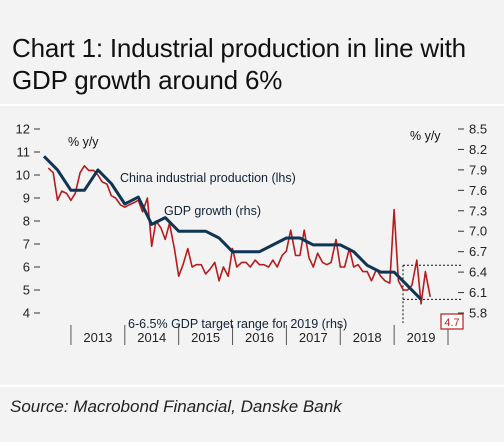 The height and width of the screenshot is (442, 504). I want to click on right-tick-label: 5.8, so click(478, 313).